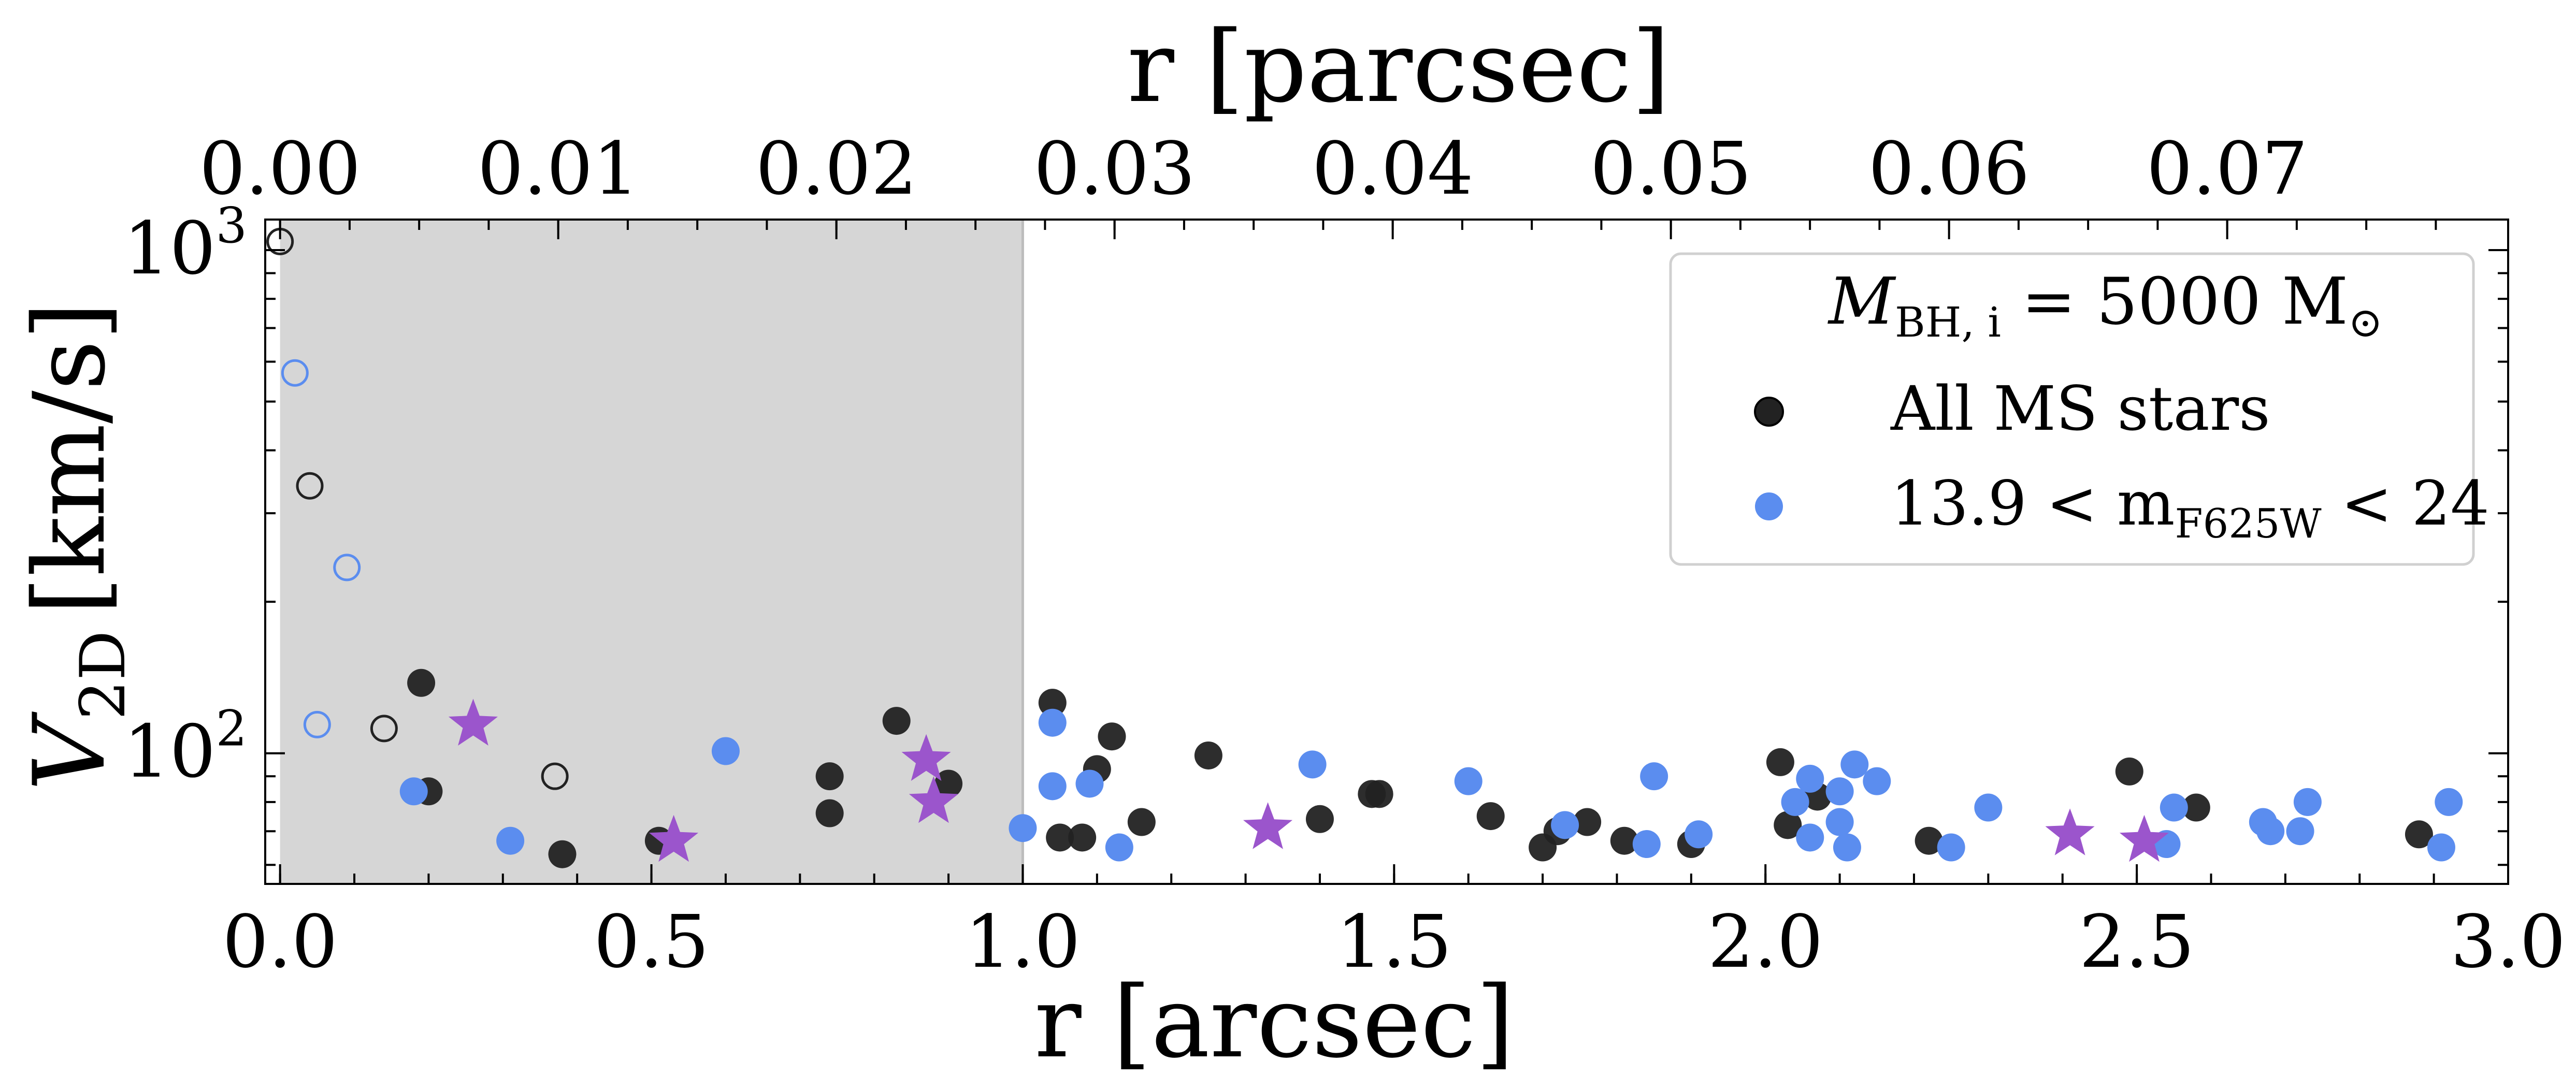  What do you see at coordinates (2137, 942) in the screenshot?
I see `x-tick-label: 2.5` at bounding box center [2137, 942].